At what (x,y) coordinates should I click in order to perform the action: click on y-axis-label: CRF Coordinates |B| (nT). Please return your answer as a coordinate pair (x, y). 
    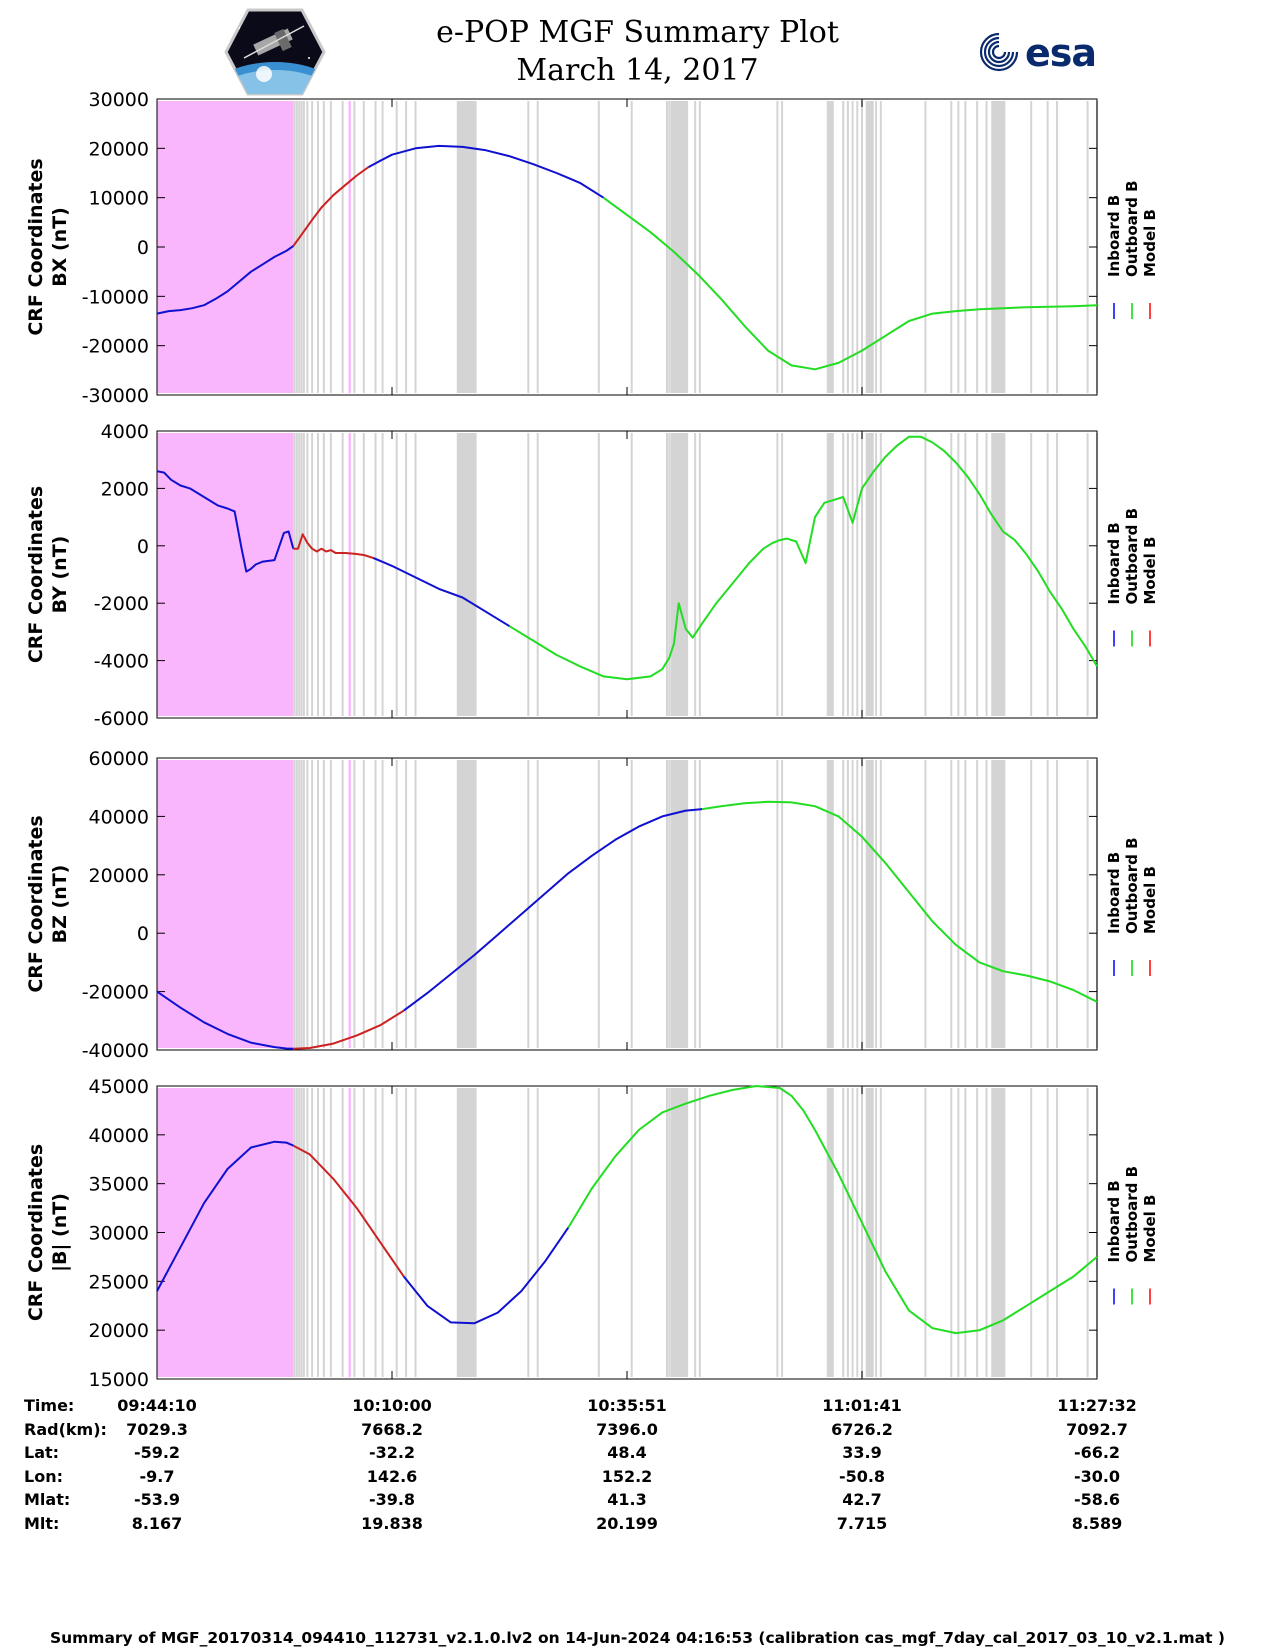
    Looking at the image, I should click on (48, 1232).